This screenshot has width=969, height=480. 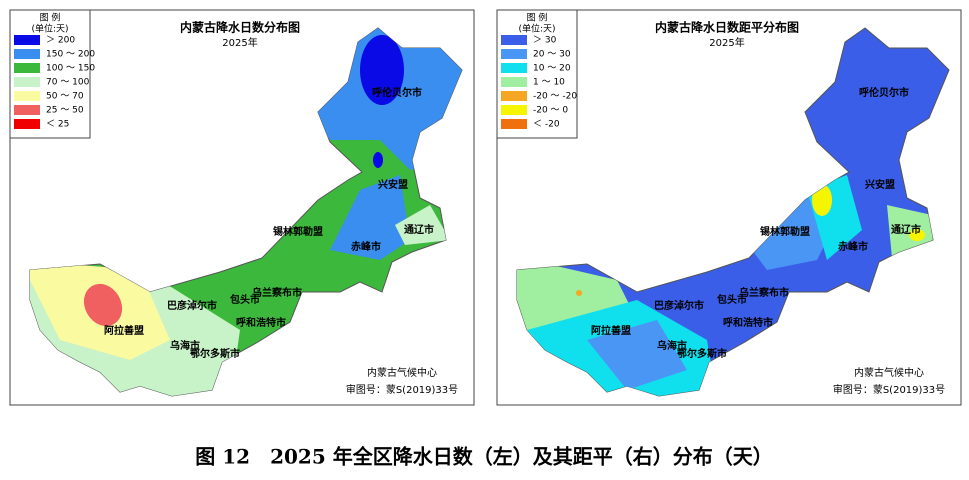 I want to click on legend-label: -20 ～ -20, so click(x=555, y=97).